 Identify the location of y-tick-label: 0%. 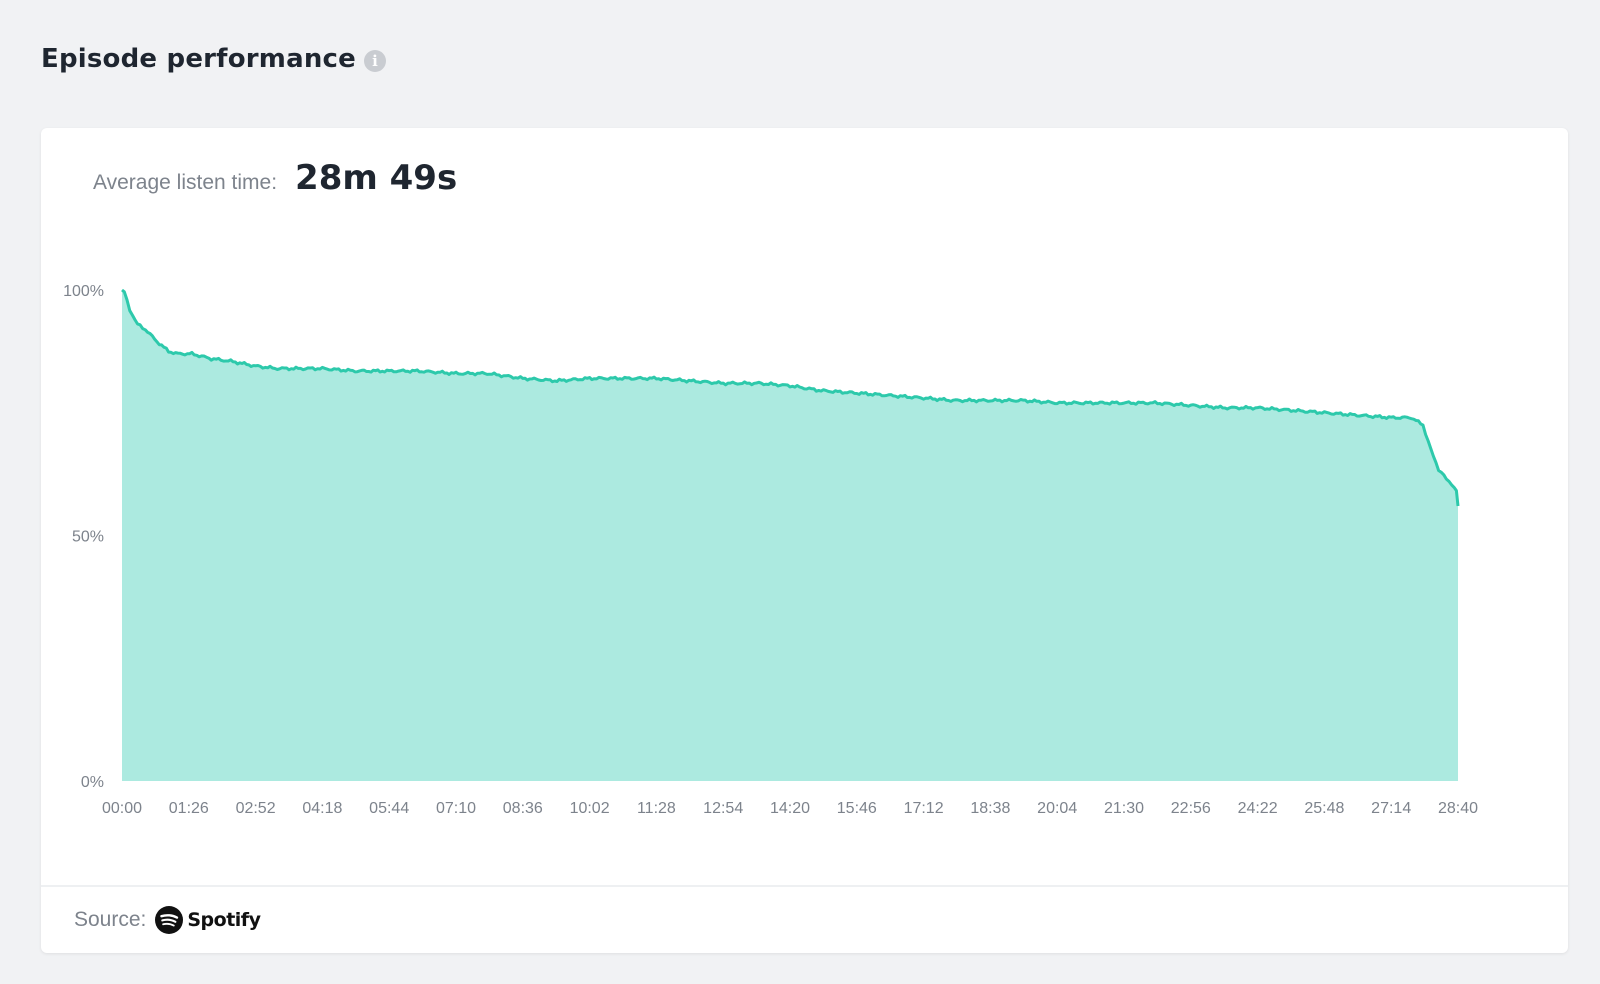
(92, 782).